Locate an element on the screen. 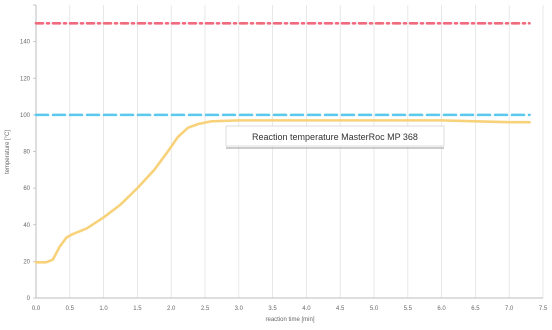  x-tick-label: 7.0 is located at coordinates (509, 309).